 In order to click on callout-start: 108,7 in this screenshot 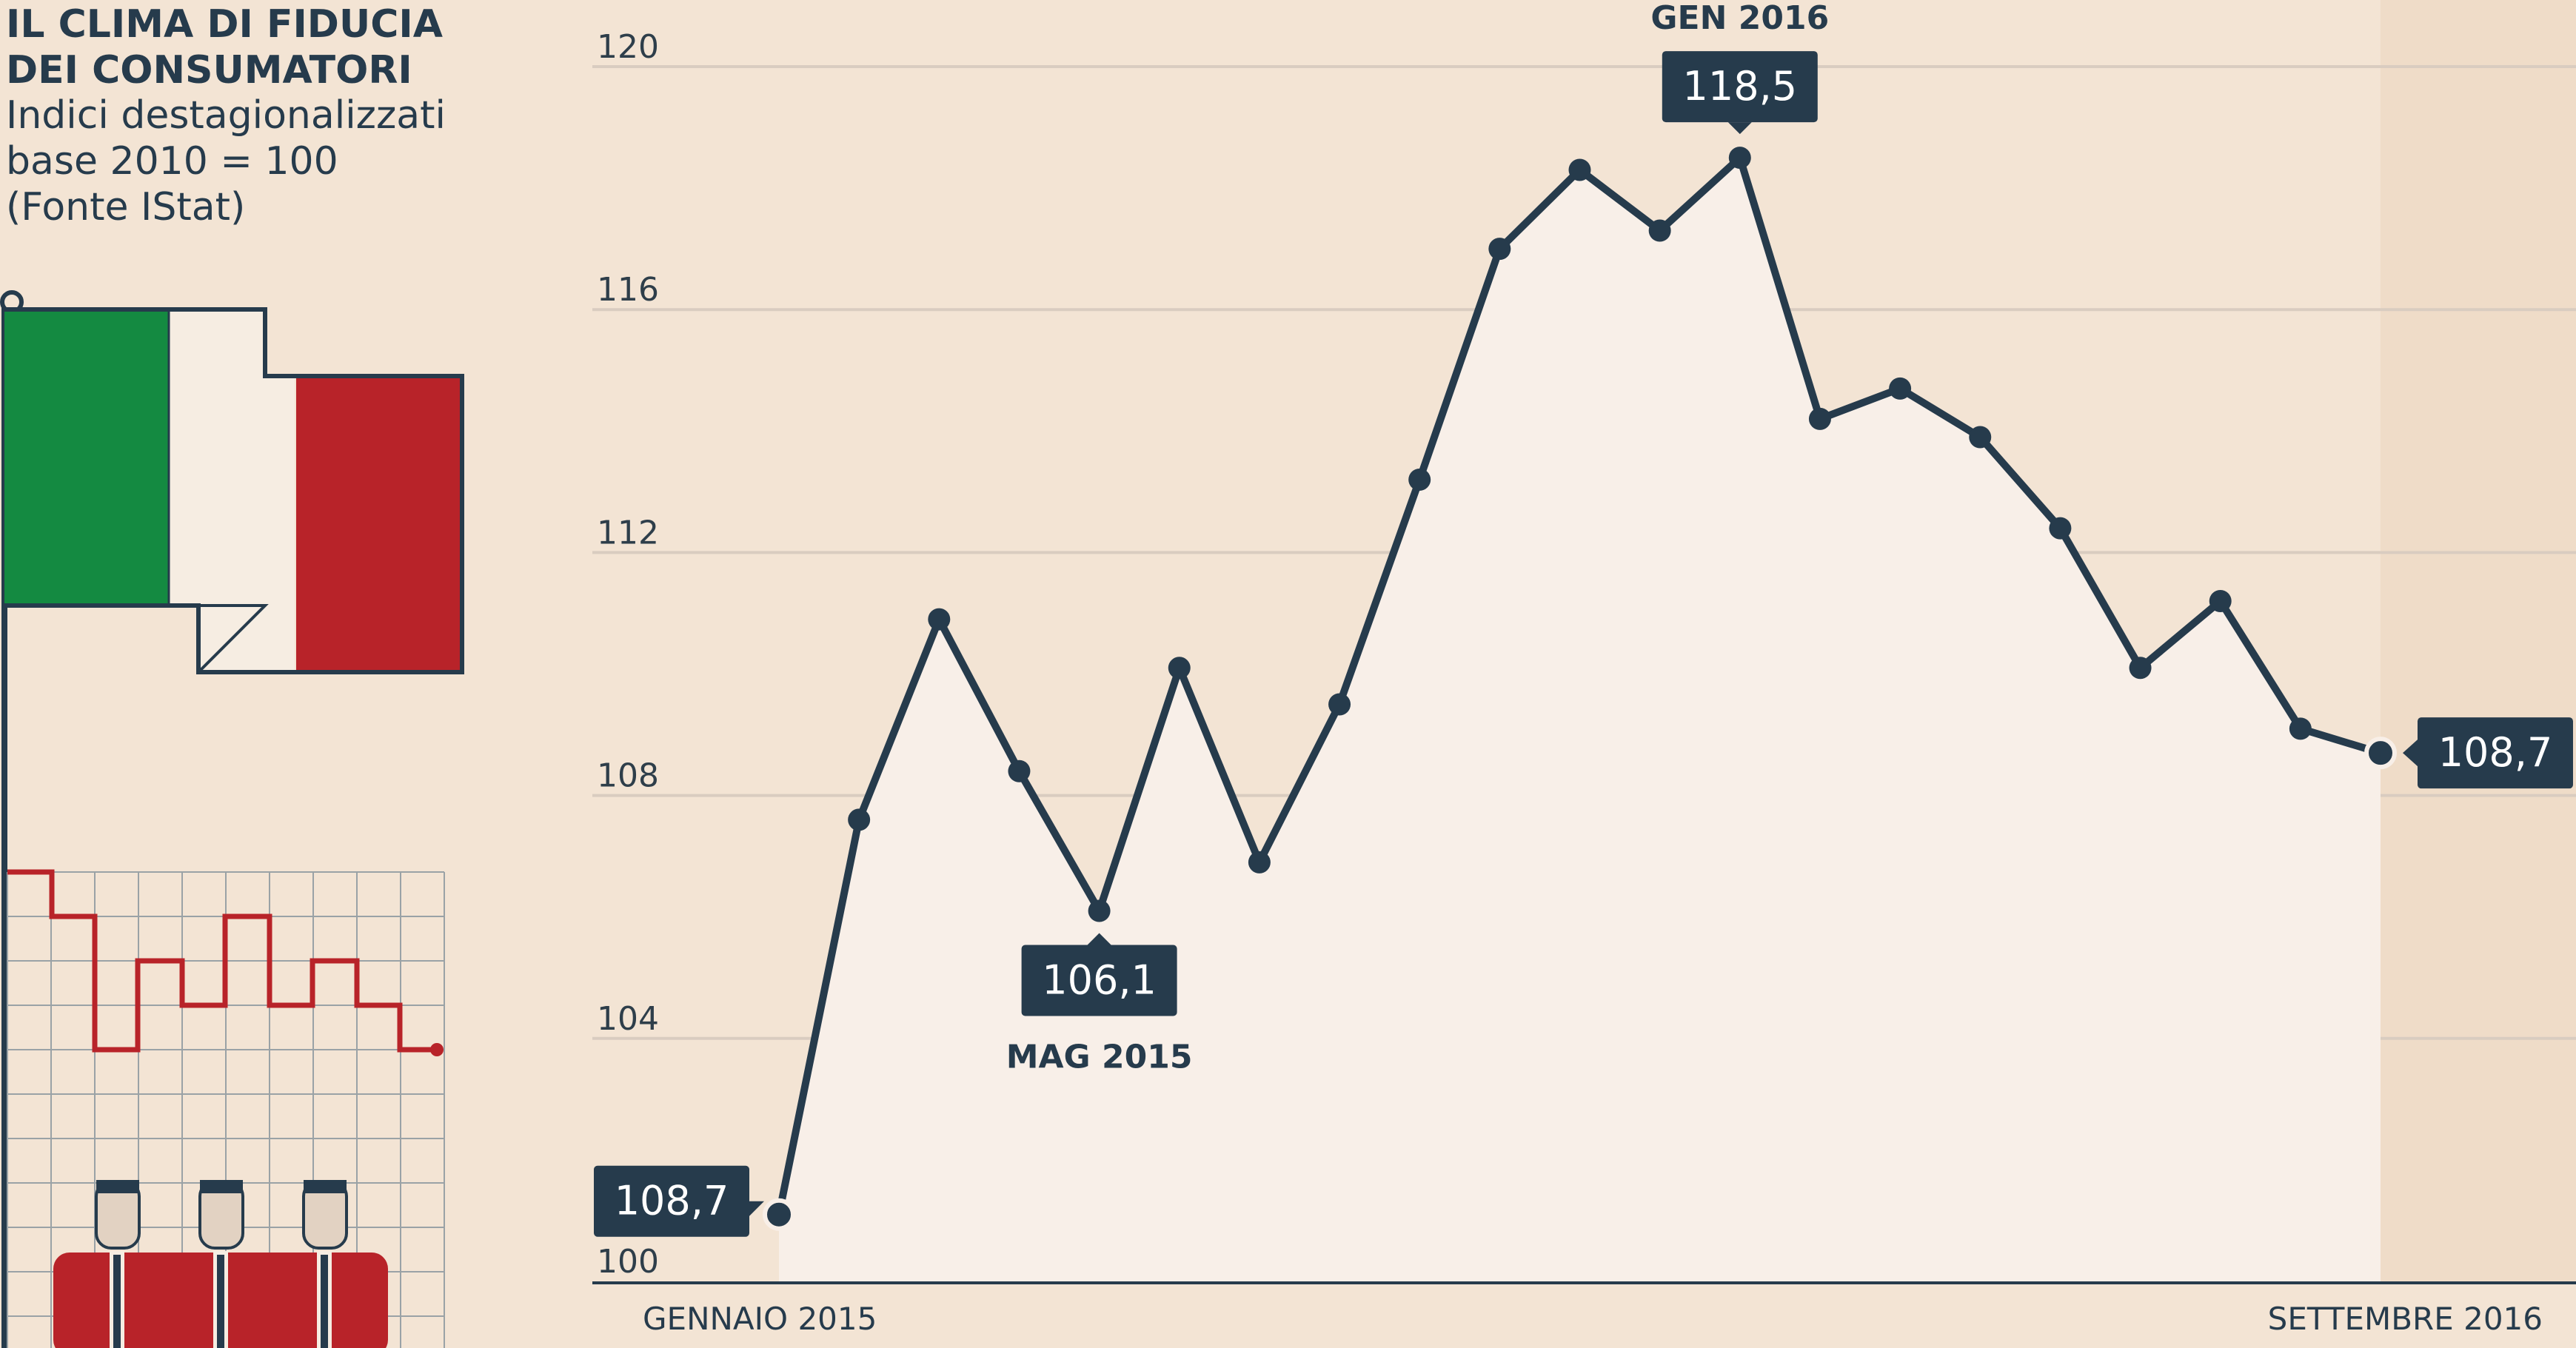, I will do `click(679, 1201)`.